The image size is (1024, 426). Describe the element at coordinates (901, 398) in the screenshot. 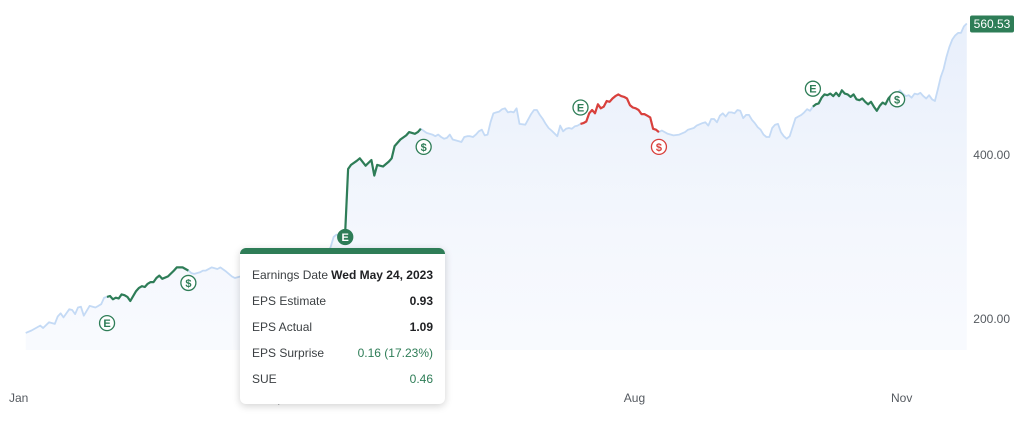

I see `x-tick-label: Nov` at that location.